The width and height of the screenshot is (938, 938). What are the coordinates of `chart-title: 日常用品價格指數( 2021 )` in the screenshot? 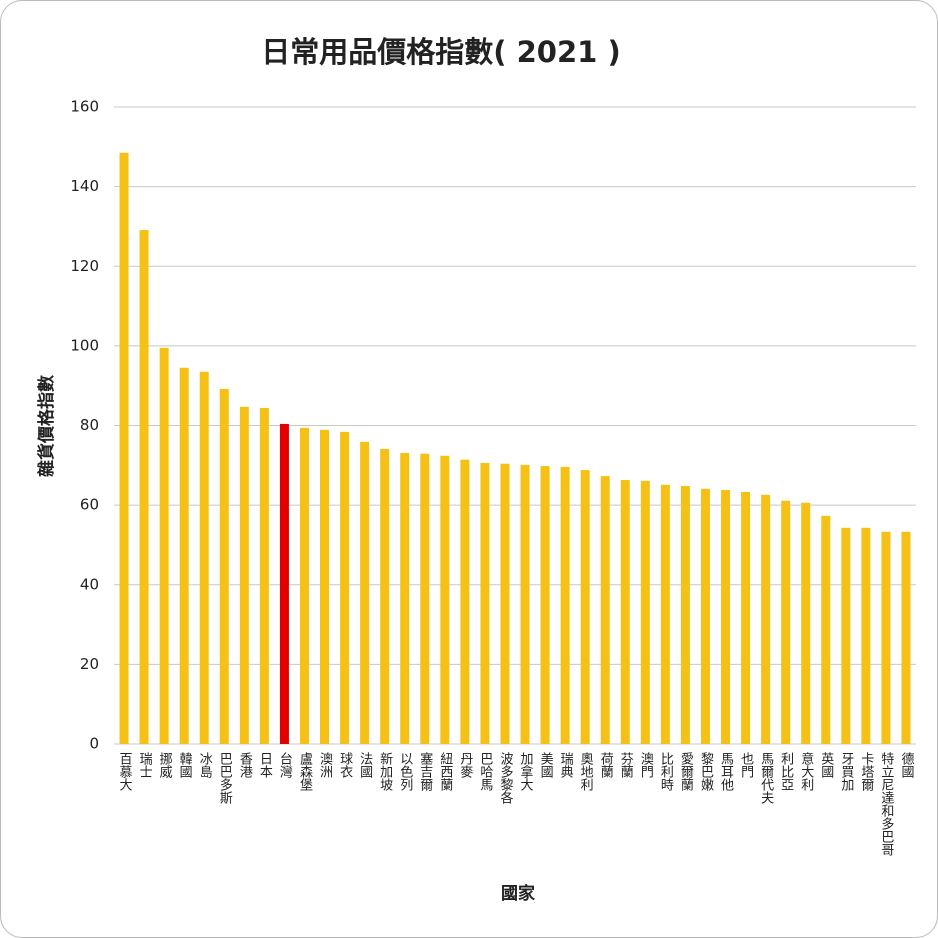 It's located at (440, 52).